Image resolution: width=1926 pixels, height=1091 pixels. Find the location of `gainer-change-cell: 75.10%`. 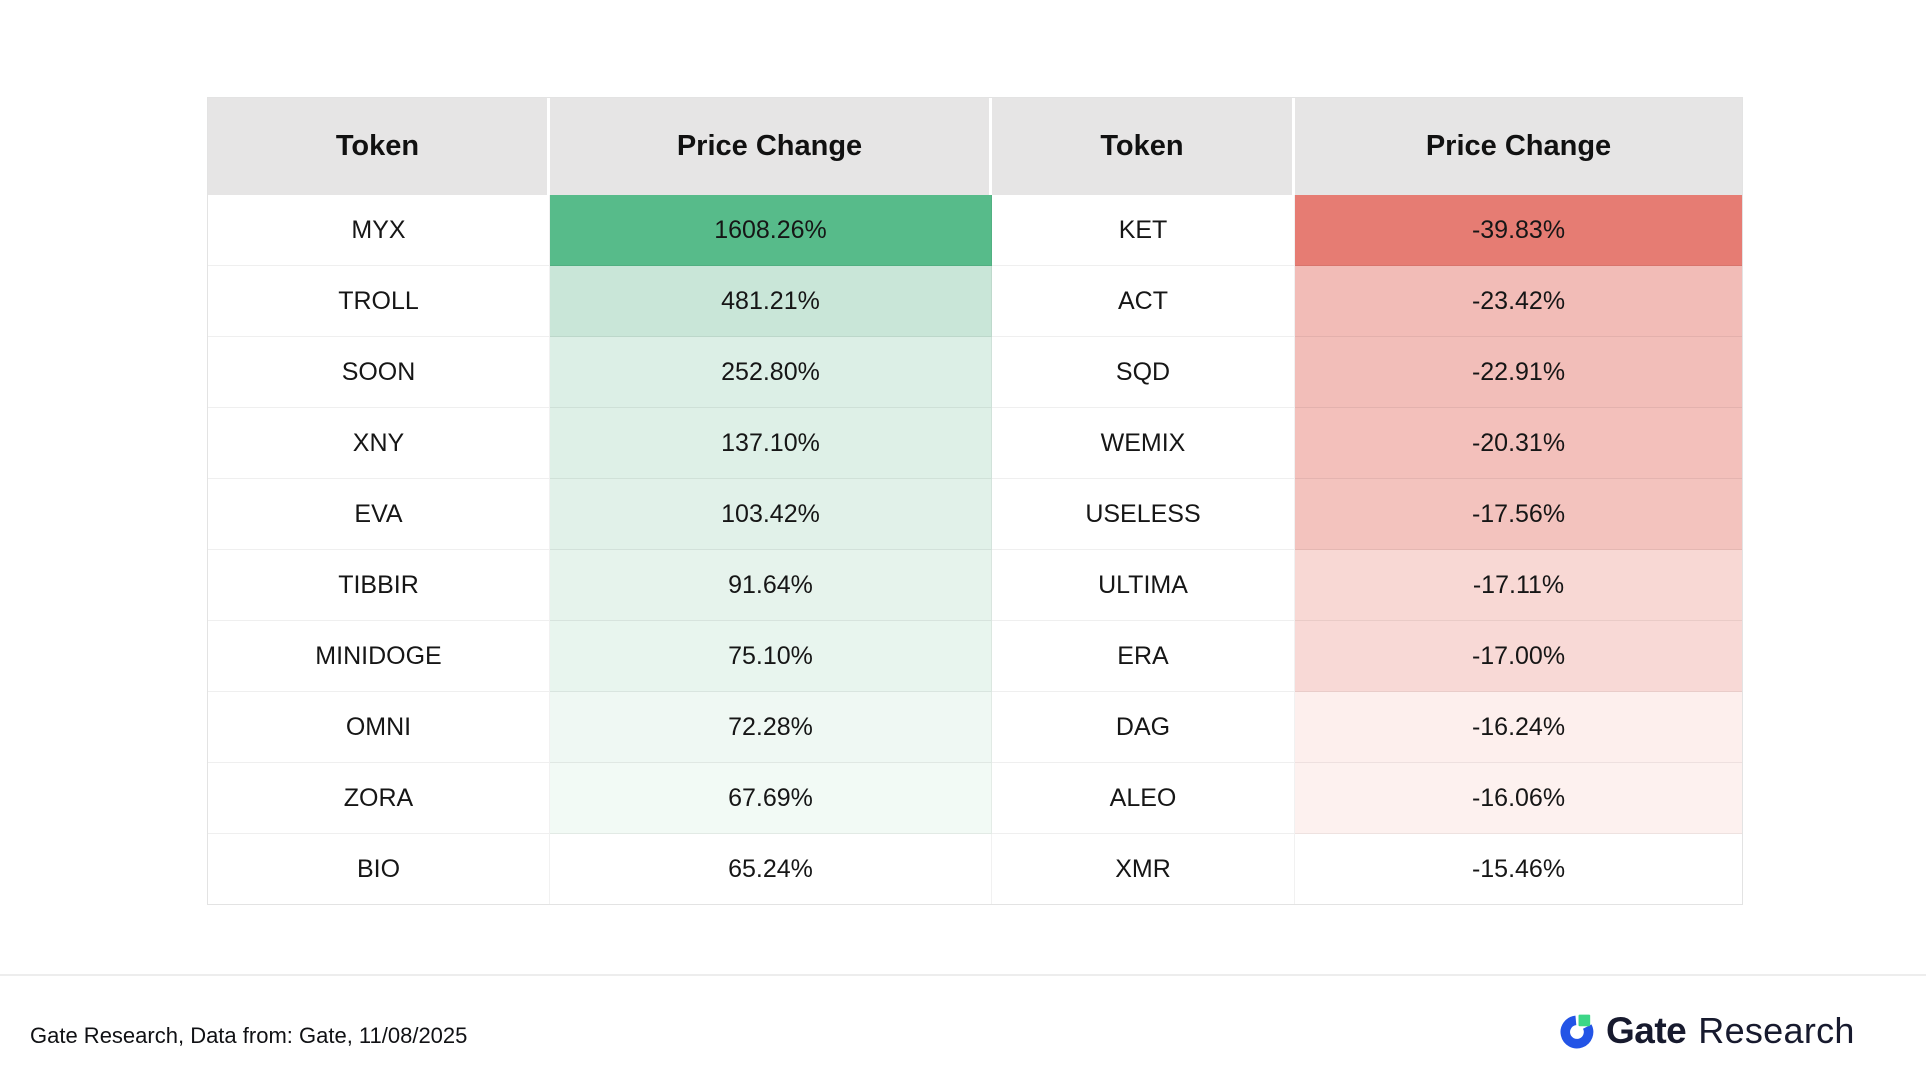

gainer-change-cell: 75.10% is located at coordinates (771, 656).